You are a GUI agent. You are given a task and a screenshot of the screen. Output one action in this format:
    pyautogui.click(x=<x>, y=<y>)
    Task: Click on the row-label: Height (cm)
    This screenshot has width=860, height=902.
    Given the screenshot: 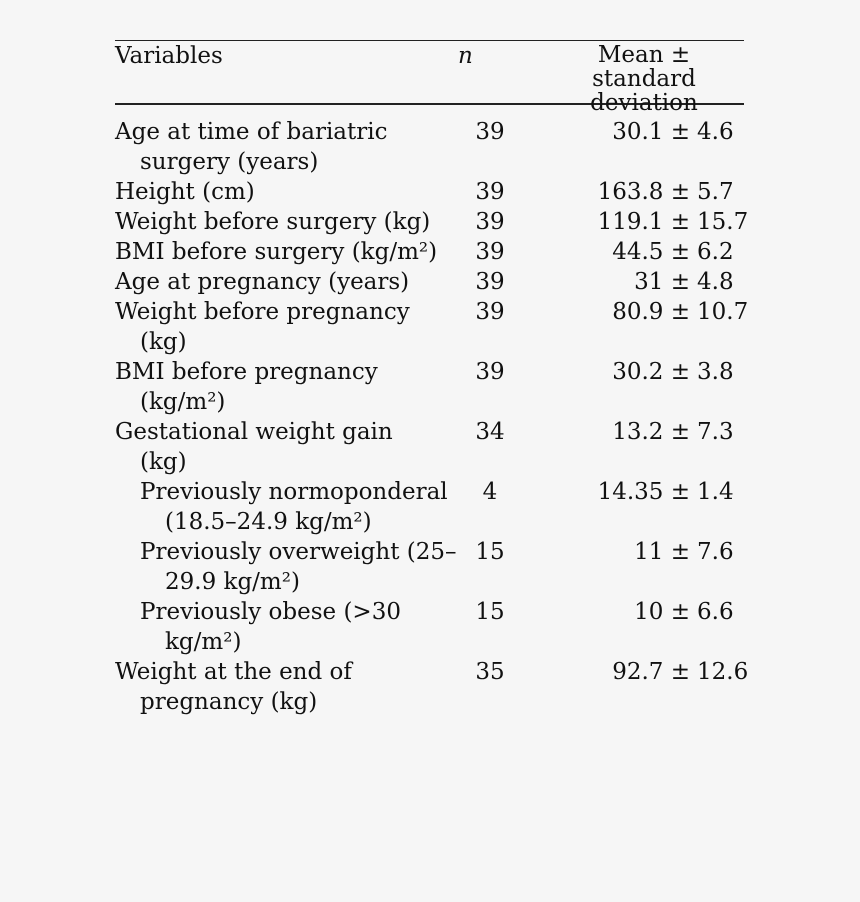 What is the action you would take?
    pyautogui.click(x=185, y=192)
    